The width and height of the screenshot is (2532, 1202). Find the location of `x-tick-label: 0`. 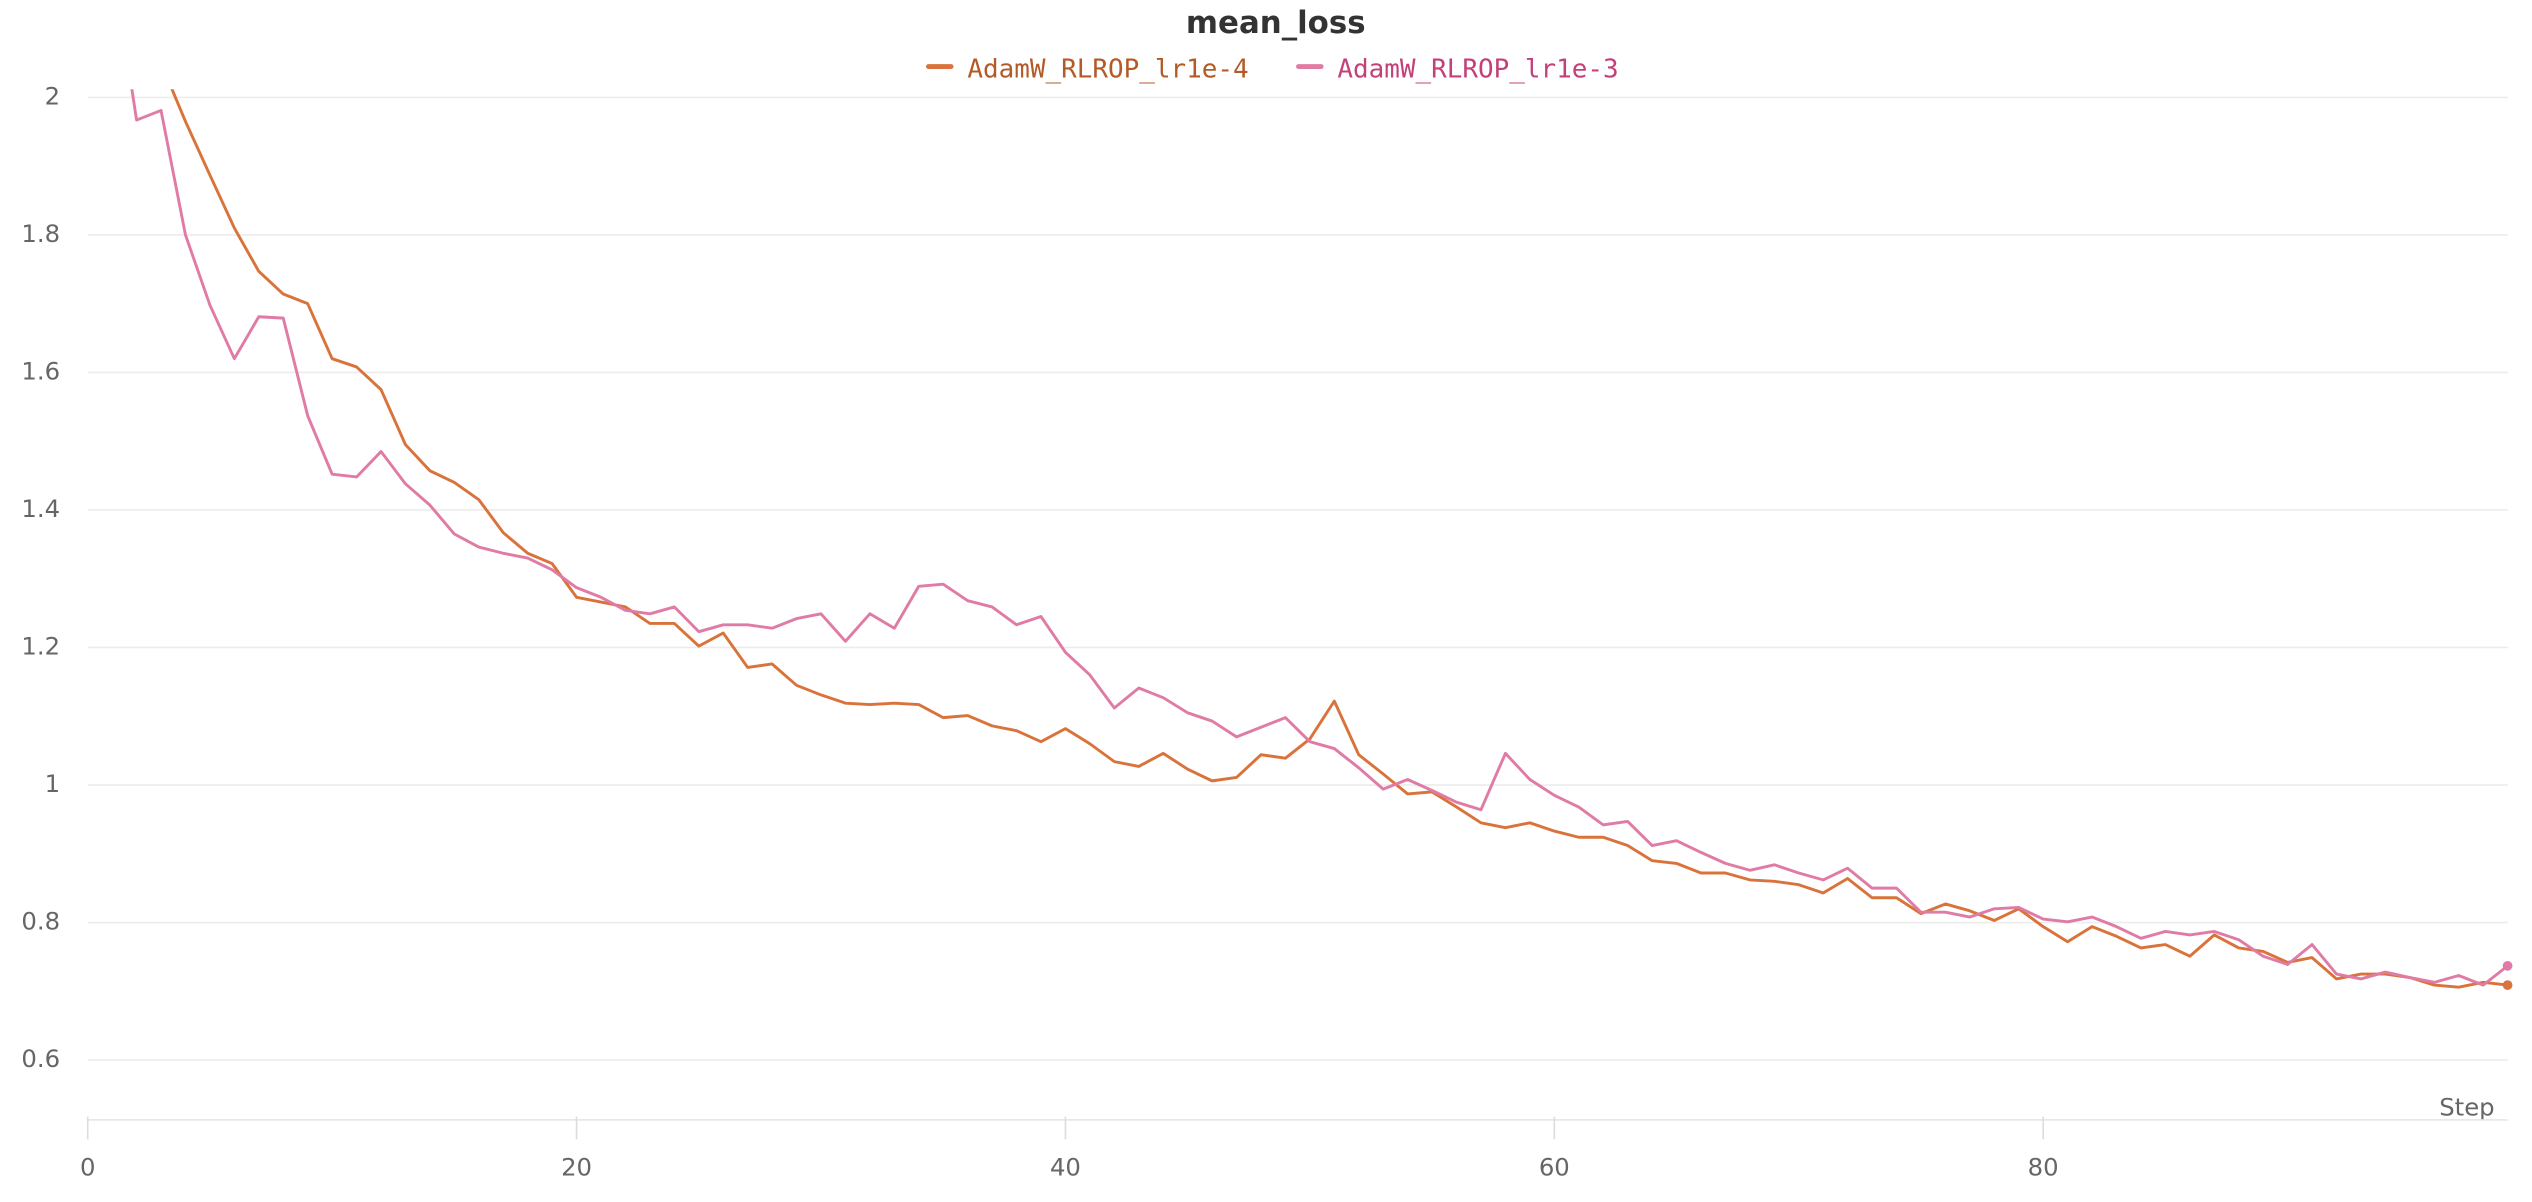

x-tick-label: 0 is located at coordinates (87, 1167).